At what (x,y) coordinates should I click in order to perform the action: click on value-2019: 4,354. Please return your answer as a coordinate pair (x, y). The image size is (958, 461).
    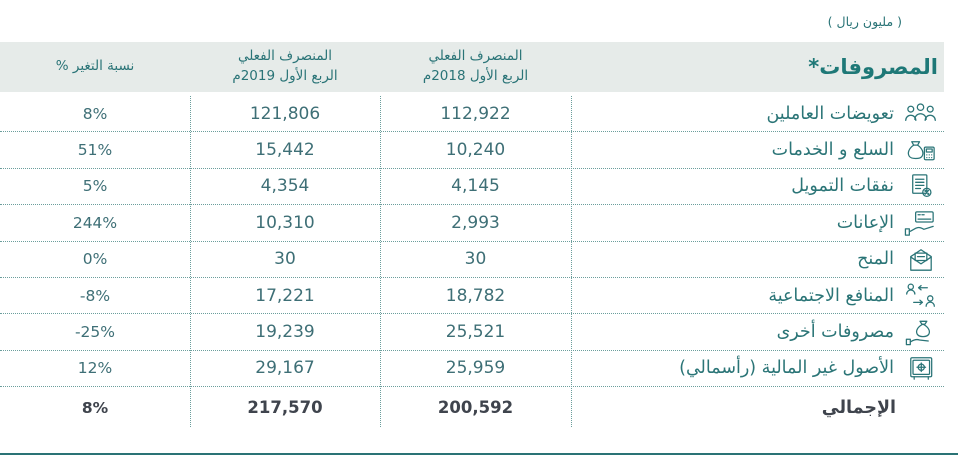
    Looking at the image, I should click on (285, 186).